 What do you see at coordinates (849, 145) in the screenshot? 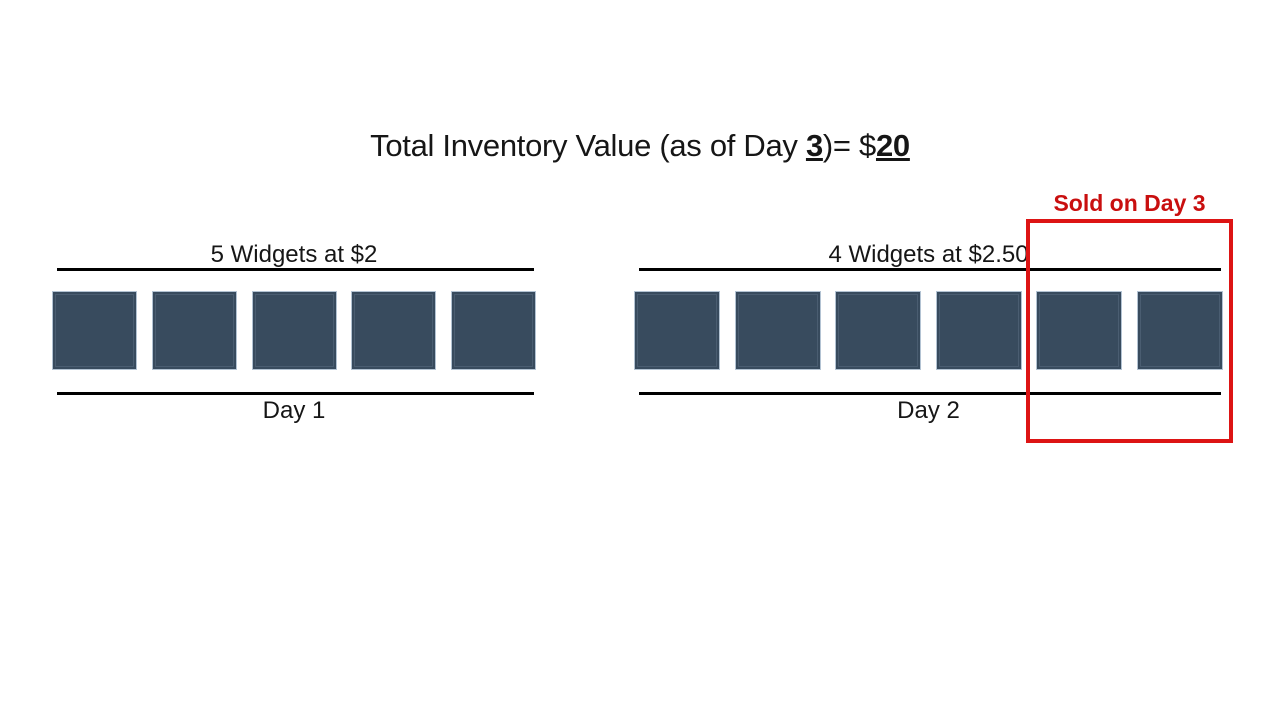
I see `title-middle: )= $` at bounding box center [849, 145].